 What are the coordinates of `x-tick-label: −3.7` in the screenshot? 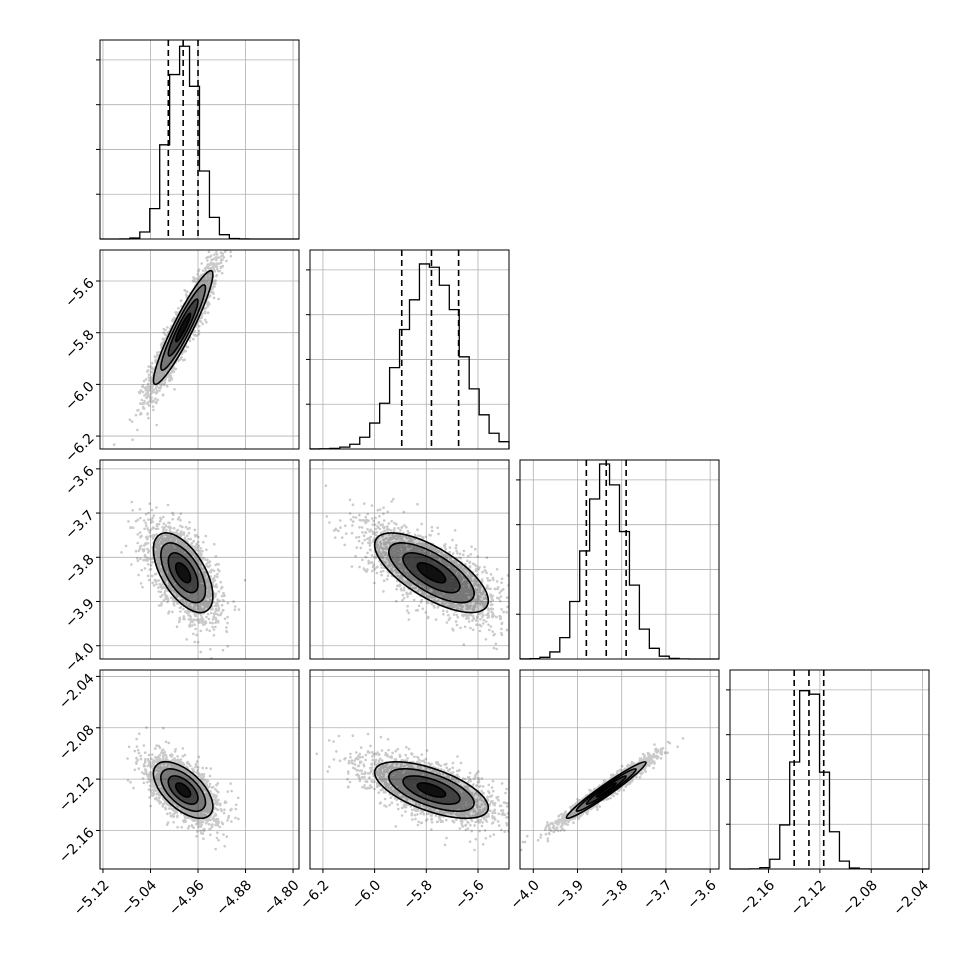 It's located at (657, 894).